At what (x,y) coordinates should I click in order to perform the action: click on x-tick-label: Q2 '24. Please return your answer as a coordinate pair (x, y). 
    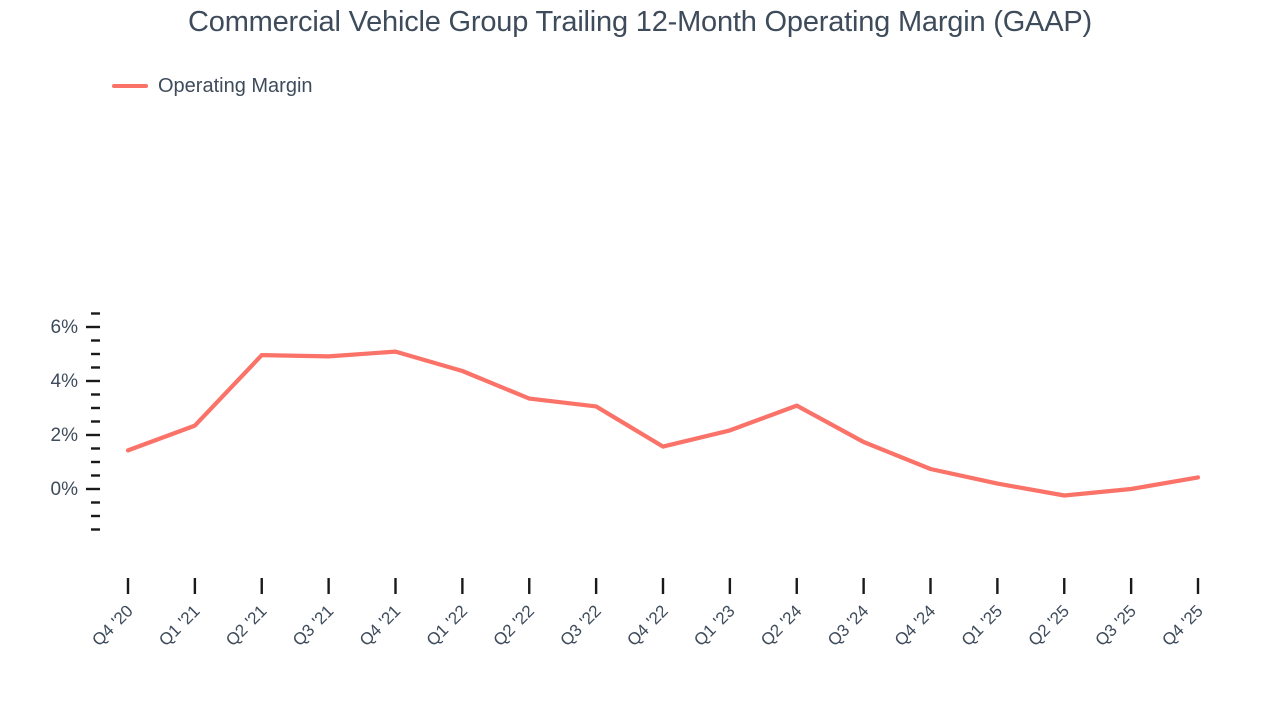
    Looking at the image, I should click on (781, 625).